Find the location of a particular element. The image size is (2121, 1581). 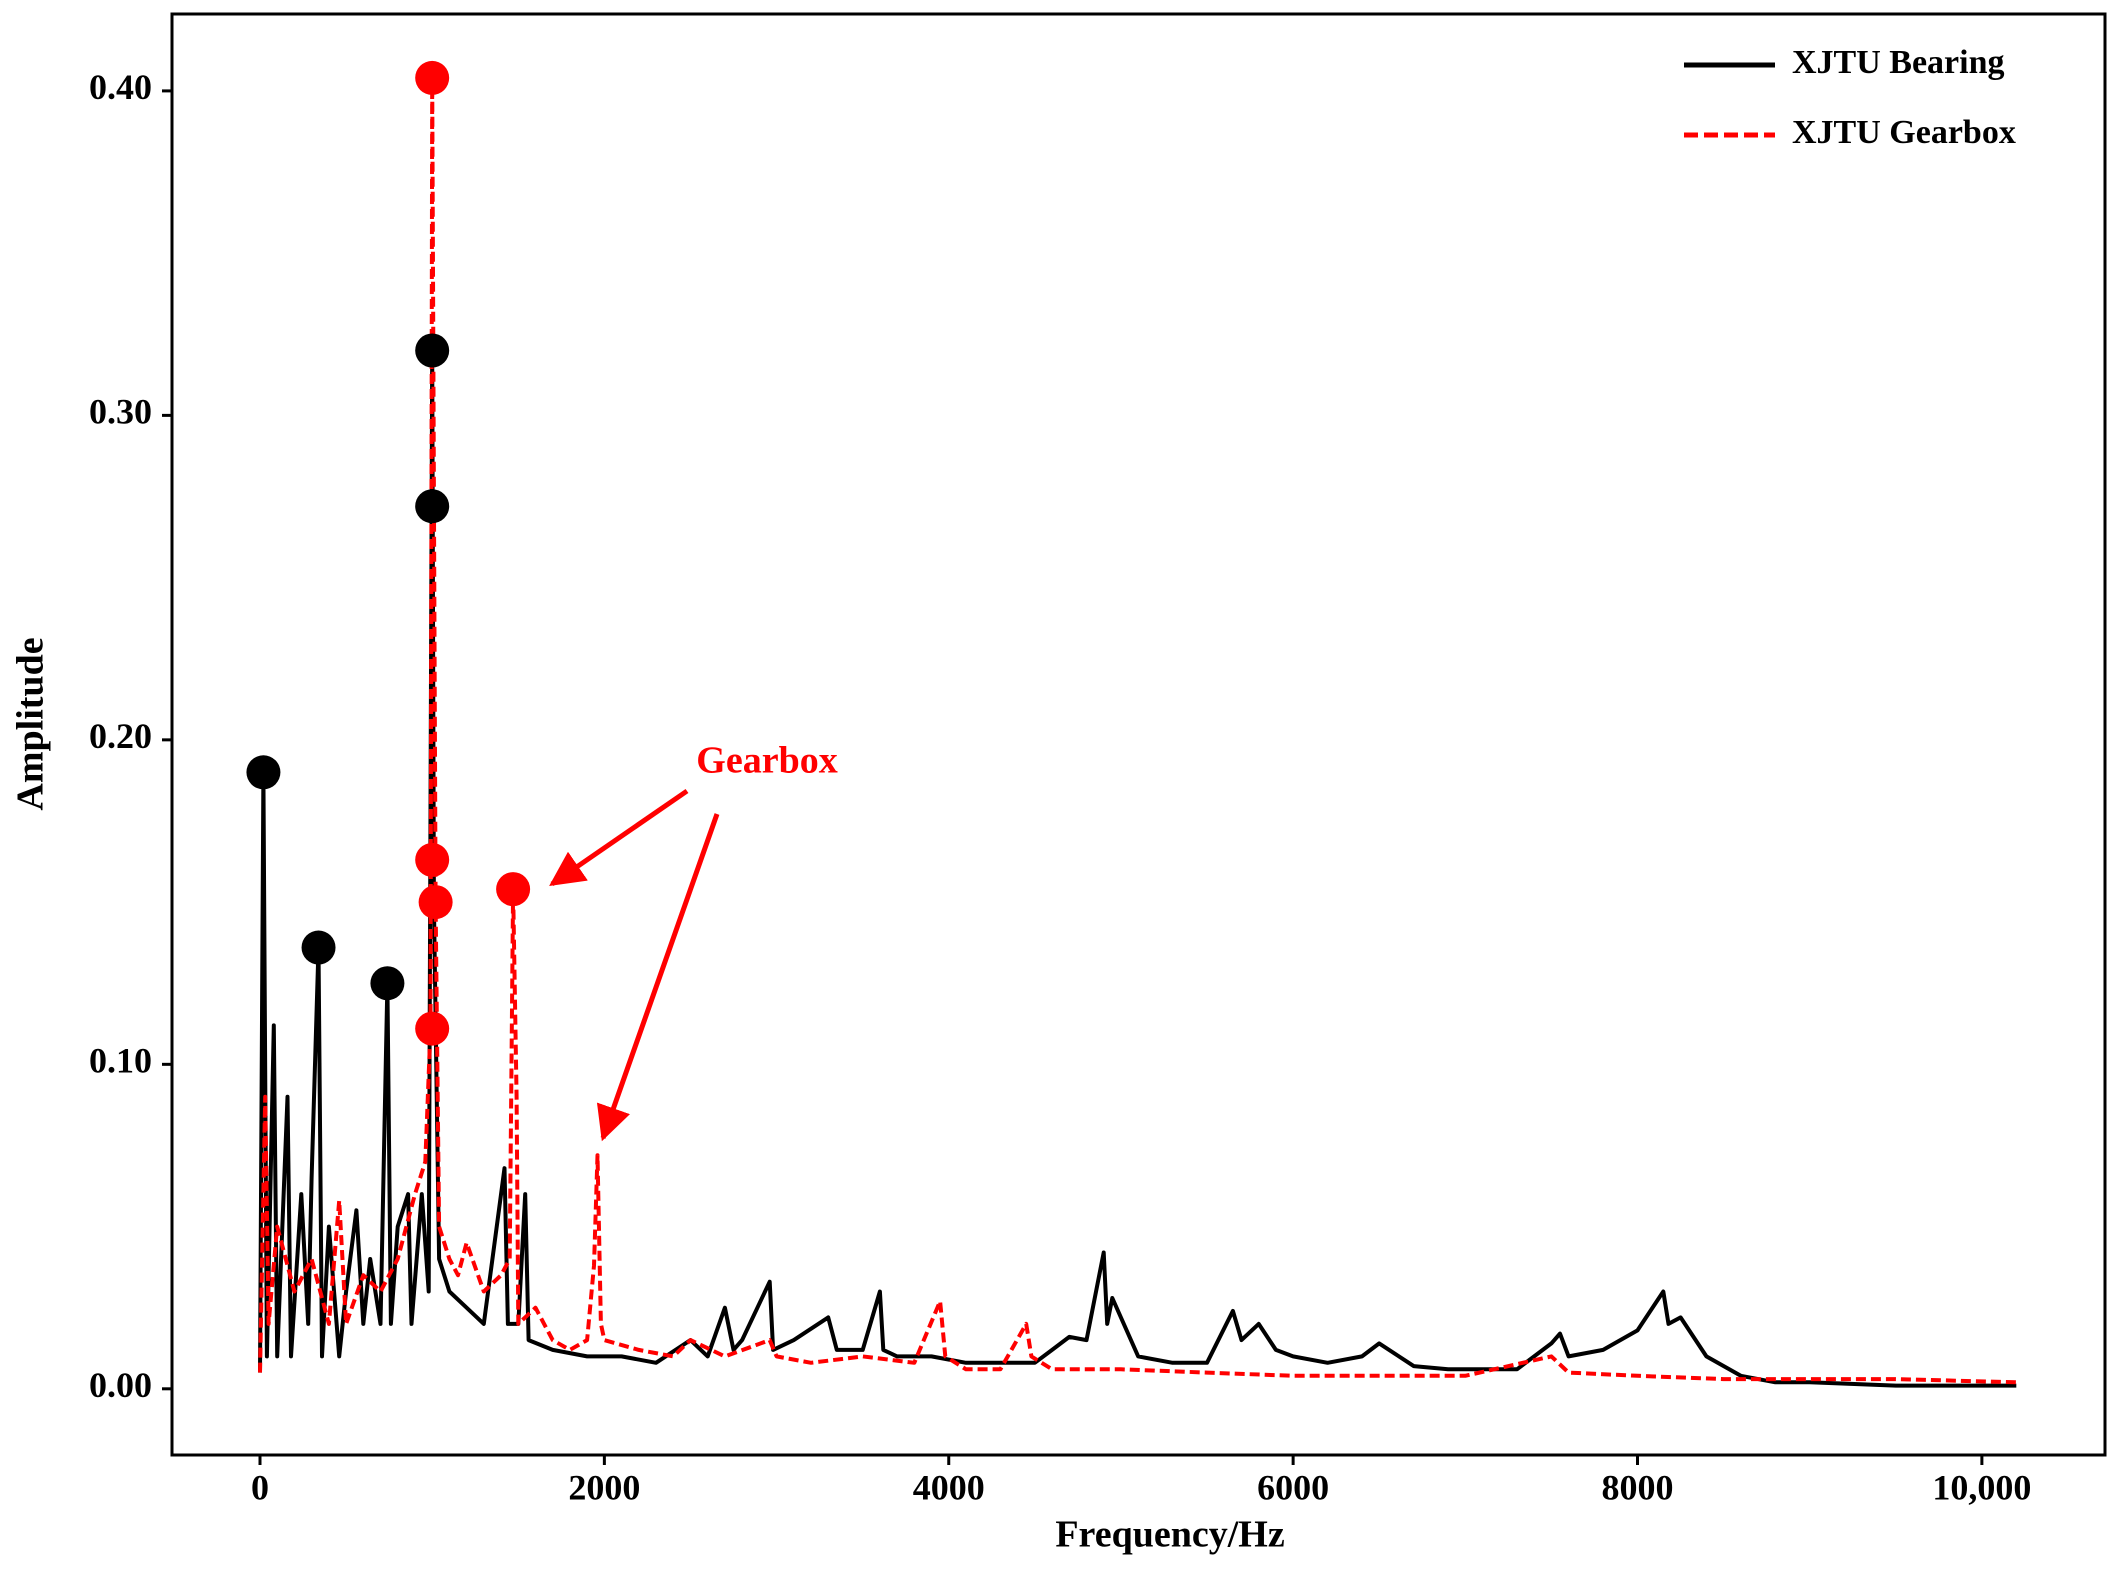

x-tick-label: 2000 is located at coordinates (604, 1487).